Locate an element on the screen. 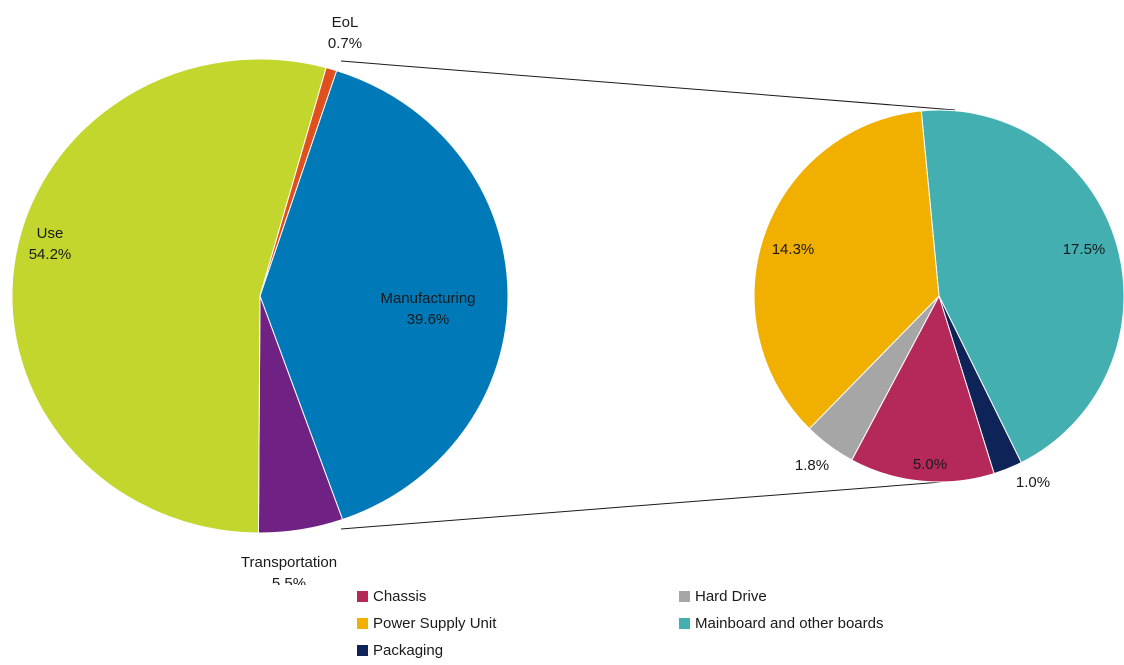 Image resolution: width=1124 pixels, height=665 pixels. legend-item-chassis: Chassis is located at coordinates (391, 596).